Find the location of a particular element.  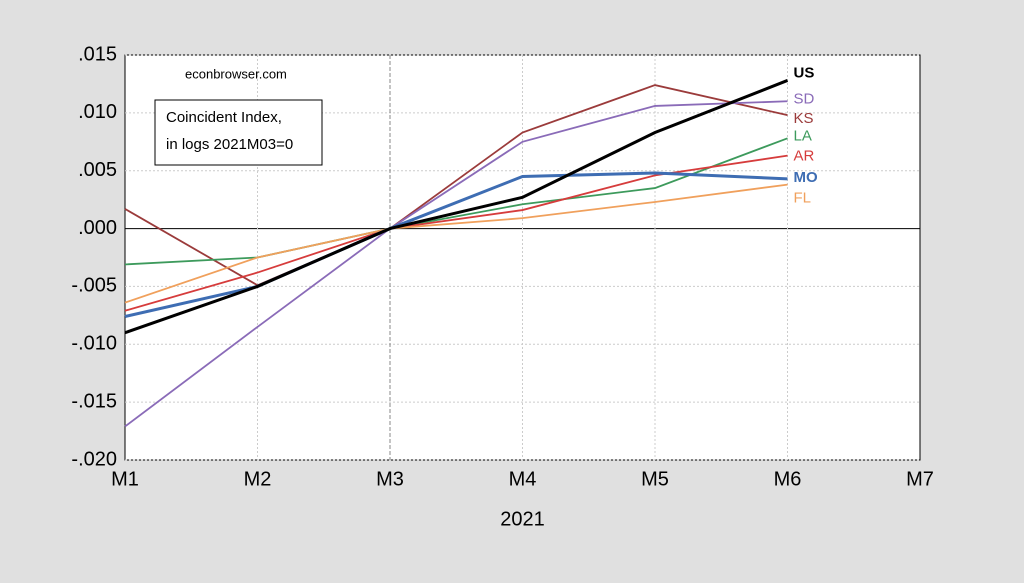

y-tick-label: .010 is located at coordinates (97, 112).